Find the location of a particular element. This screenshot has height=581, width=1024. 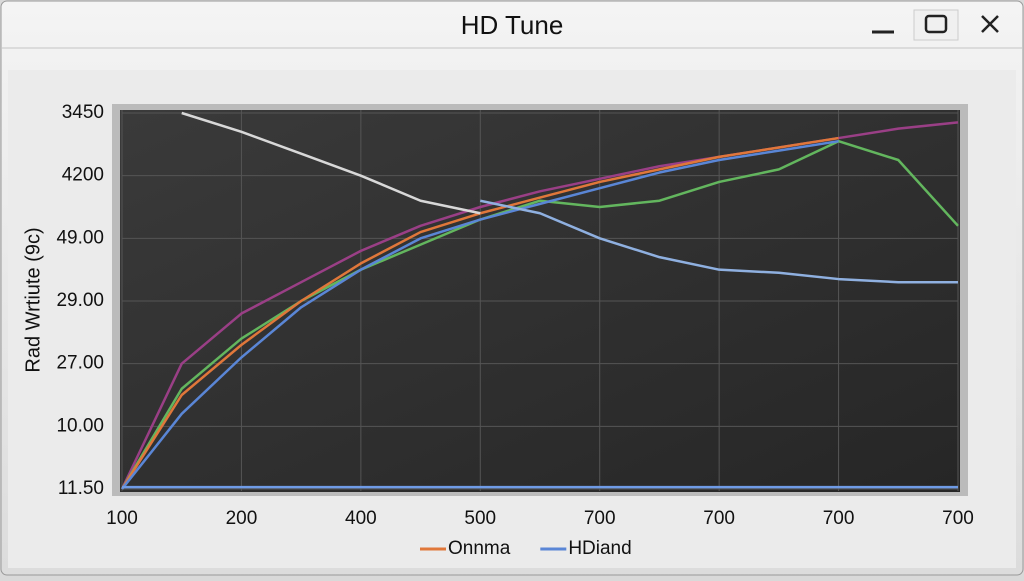

legend-label: Onnma is located at coordinates (479, 548).